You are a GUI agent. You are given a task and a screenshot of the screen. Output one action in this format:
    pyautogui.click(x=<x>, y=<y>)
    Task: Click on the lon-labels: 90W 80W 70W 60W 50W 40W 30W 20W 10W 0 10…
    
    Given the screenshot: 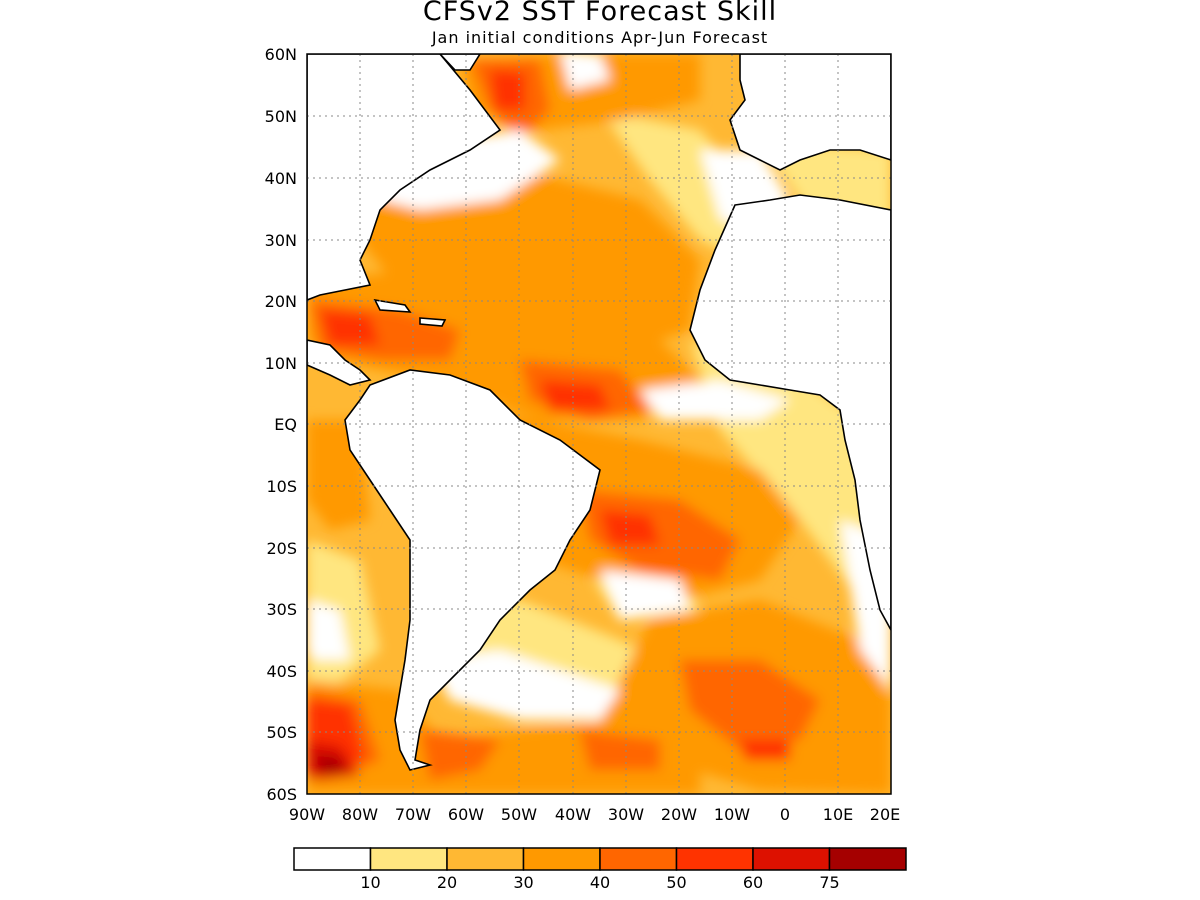 What is the action you would take?
    pyautogui.click(x=594, y=814)
    